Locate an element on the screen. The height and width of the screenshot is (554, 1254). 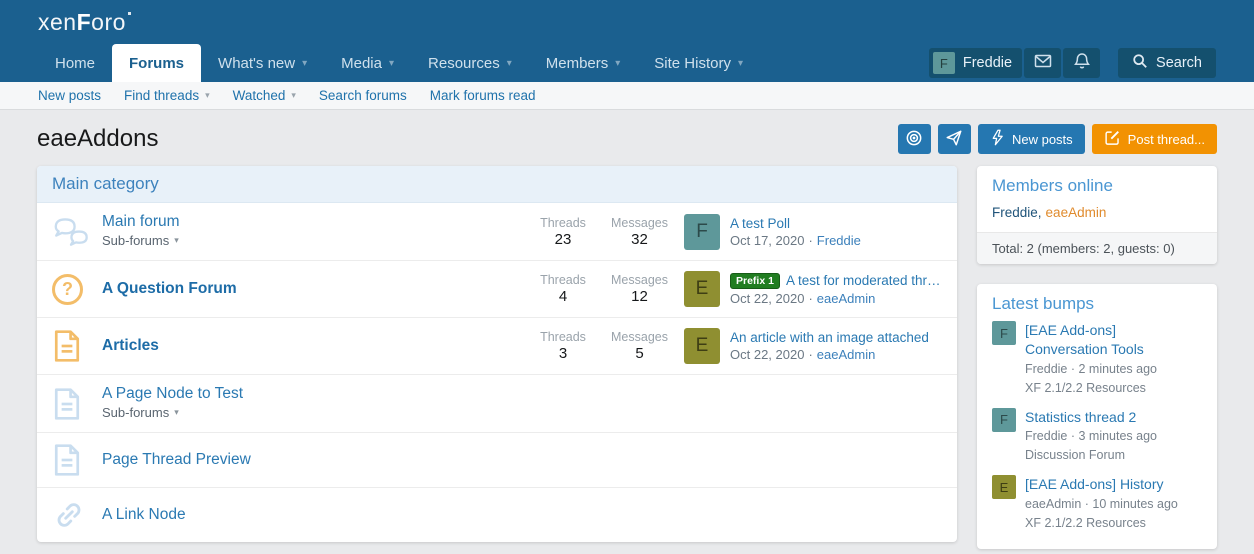
alerts-button is located at coordinates (1082, 63).